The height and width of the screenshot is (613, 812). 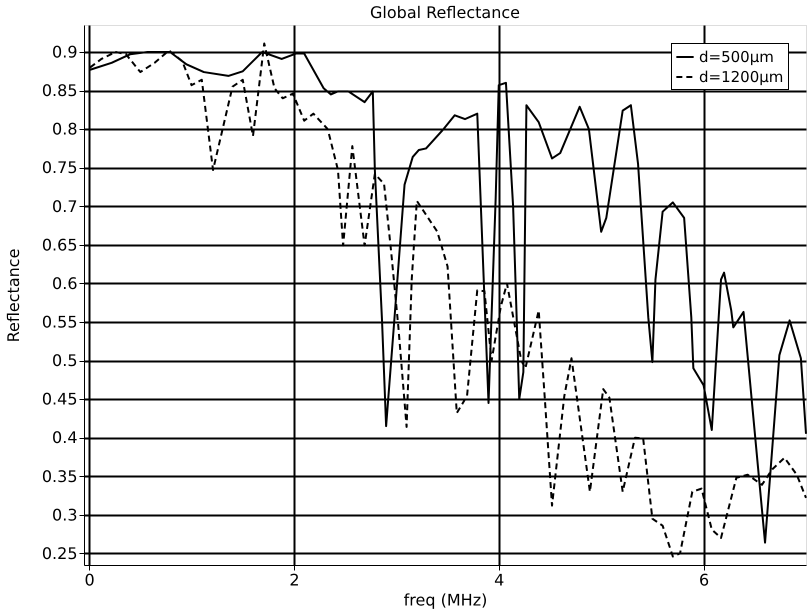 What do you see at coordinates (65, 360) in the screenshot?
I see `y-tick-label: 0.5` at bounding box center [65, 360].